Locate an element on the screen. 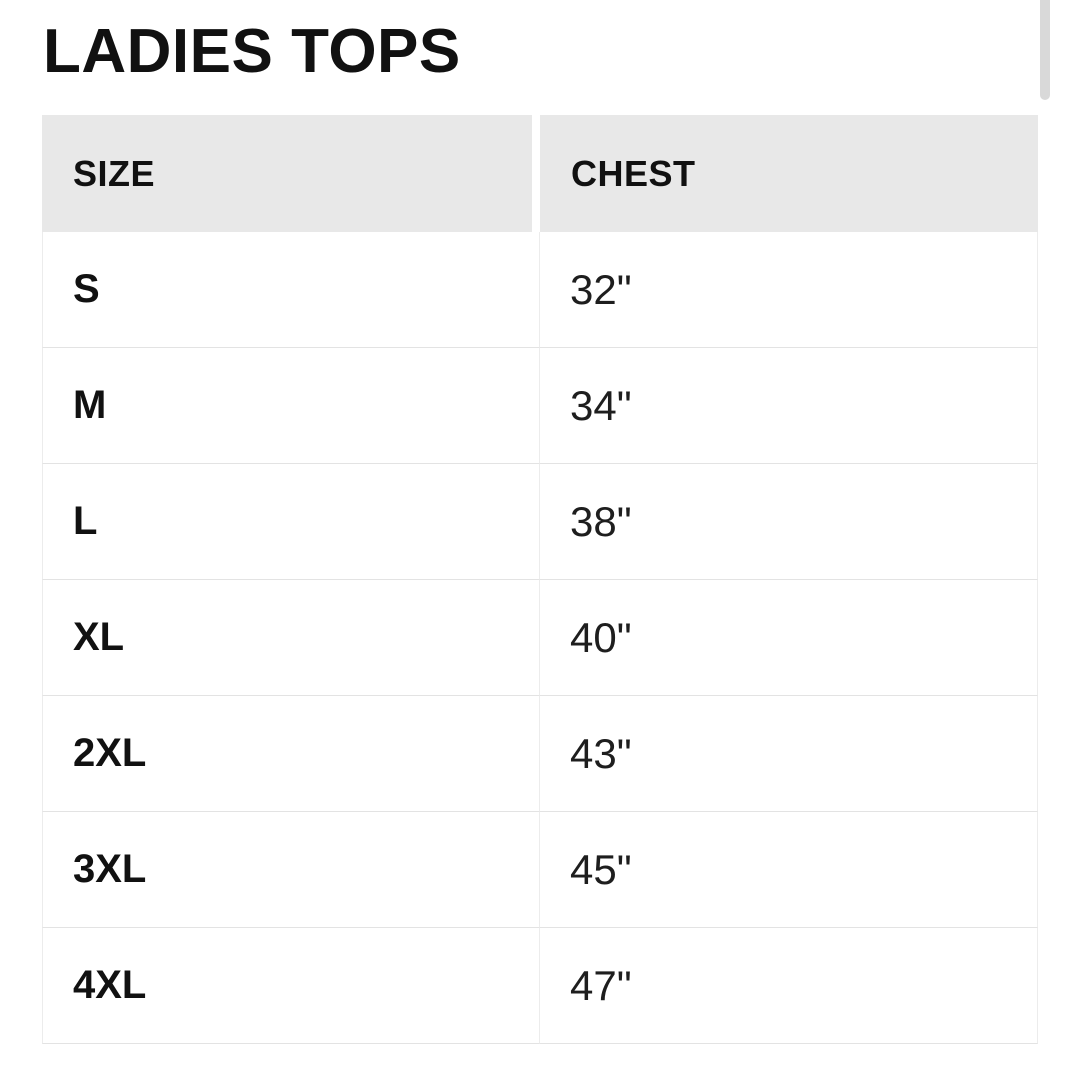 Image resolution: width=1080 pixels, height=1075 pixels. table-row: 2XL 43" is located at coordinates (540, 754).